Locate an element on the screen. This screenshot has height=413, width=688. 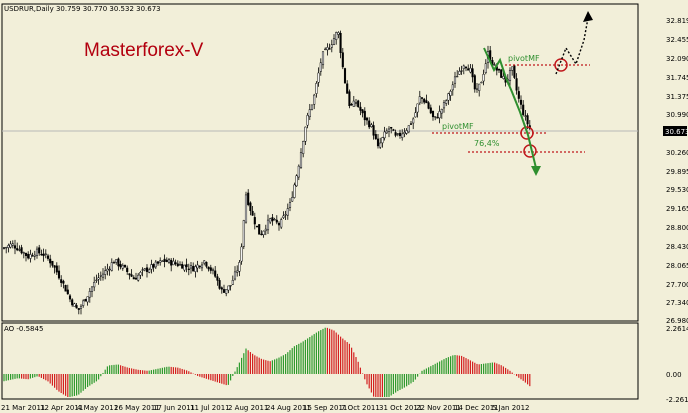
time-label: 22 Nov 2011 is located at coordinates (438, 408).